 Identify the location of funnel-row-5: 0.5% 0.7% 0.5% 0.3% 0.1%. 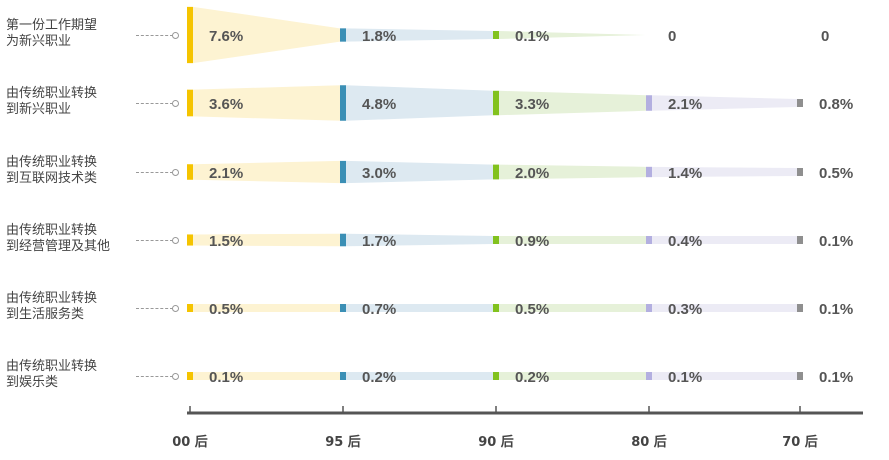
(520, 309).